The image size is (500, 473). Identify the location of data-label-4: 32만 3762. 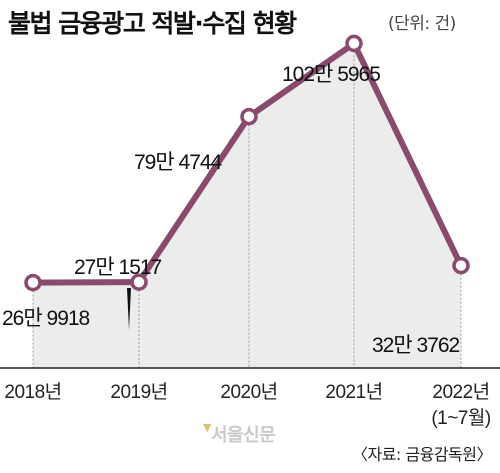
(416, 345).